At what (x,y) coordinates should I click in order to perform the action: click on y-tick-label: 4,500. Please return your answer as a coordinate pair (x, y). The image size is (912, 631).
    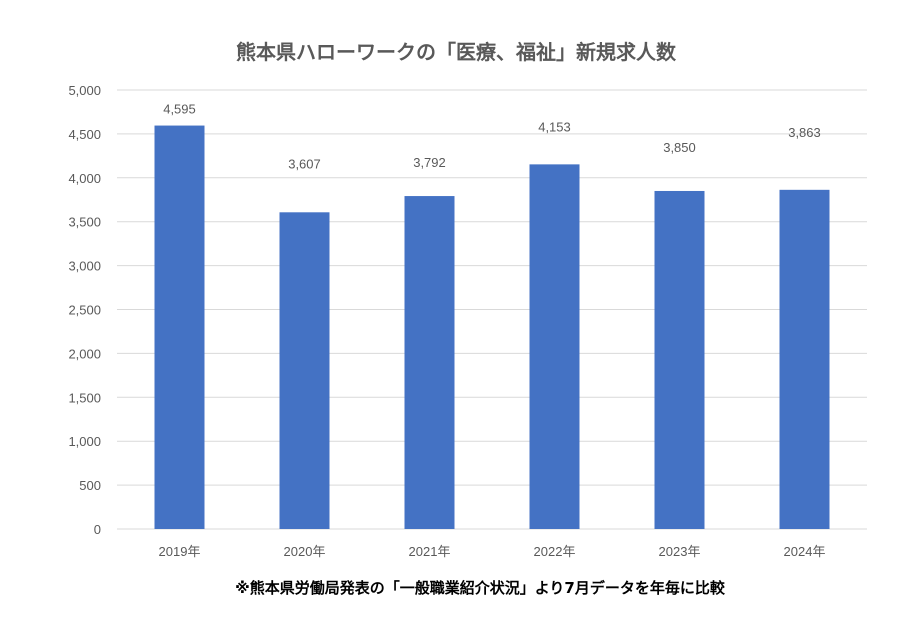
    Looking at the image, I should click on (84, 134).